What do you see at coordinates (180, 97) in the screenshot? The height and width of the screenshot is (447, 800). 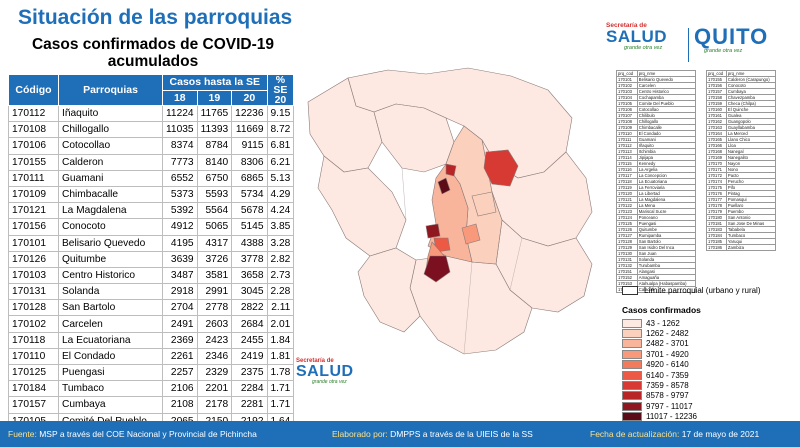 I see `col-se18-header: 18` at bounding box center [180, 97].